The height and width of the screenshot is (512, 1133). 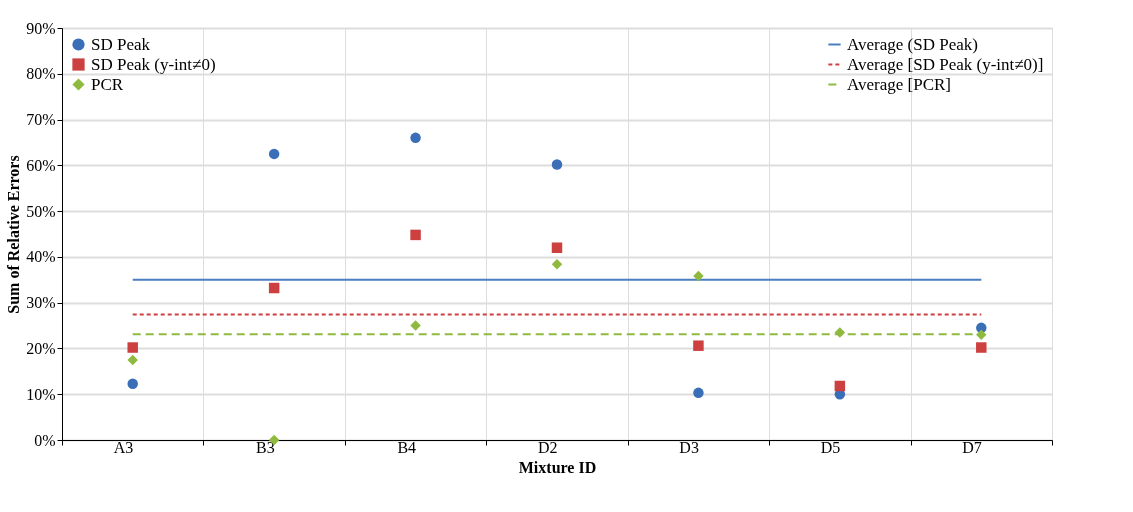 What do you see at coordinates (557, 467) in the screenshot?
I see `x-axis-title: Mixture ID` at bounding box center [557, 467].